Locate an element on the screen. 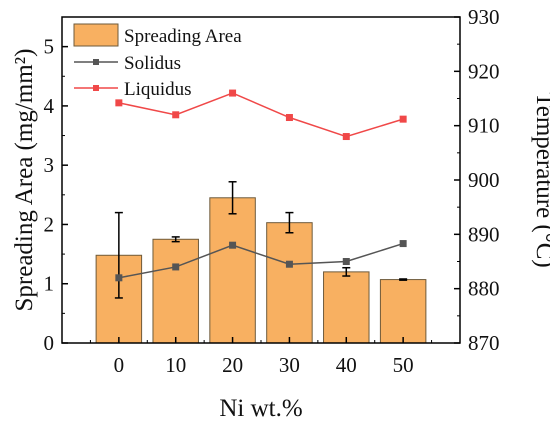  y-tick-label-5: 5 is located at coordinates (49, 47).